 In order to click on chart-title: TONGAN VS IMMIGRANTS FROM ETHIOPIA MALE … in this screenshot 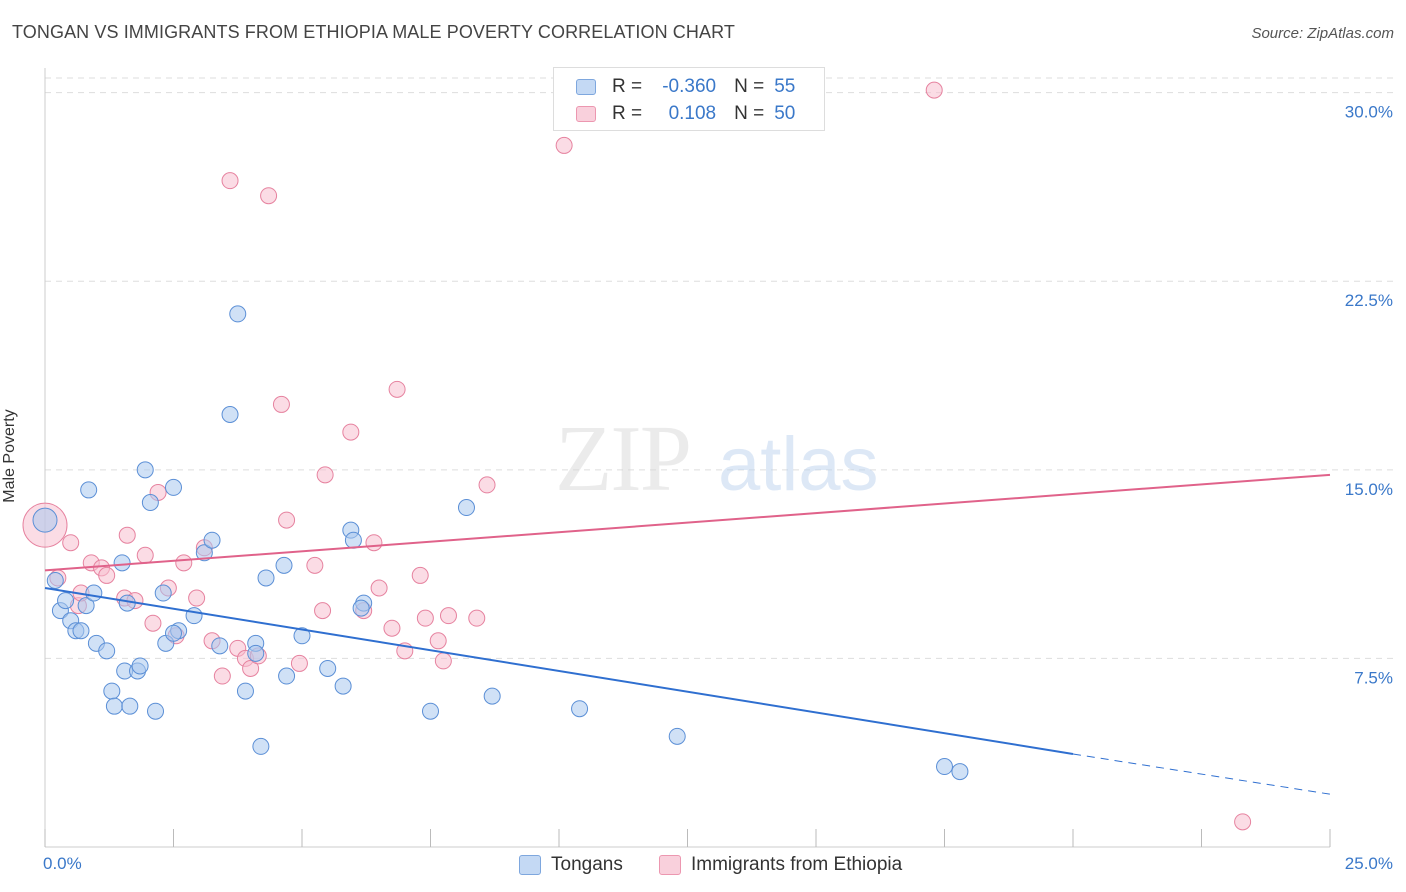, I will do `click(373, 32)`.